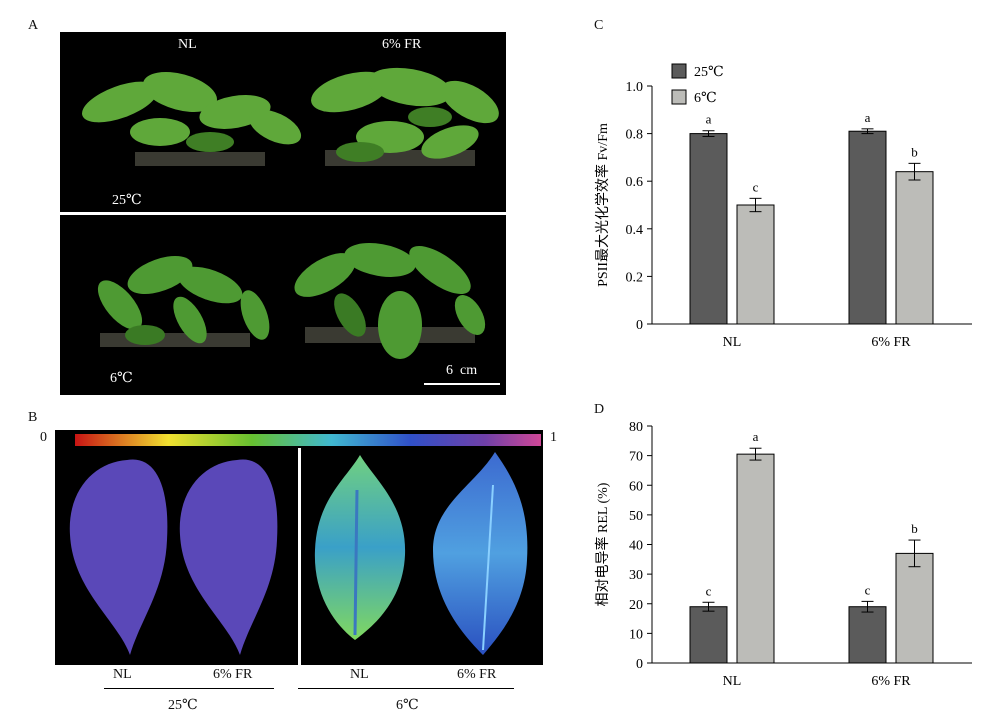 The height and width of the screenshot is (722, 1000). I want to click on leaf-label-nl-25c: NL, so click(122, 674).